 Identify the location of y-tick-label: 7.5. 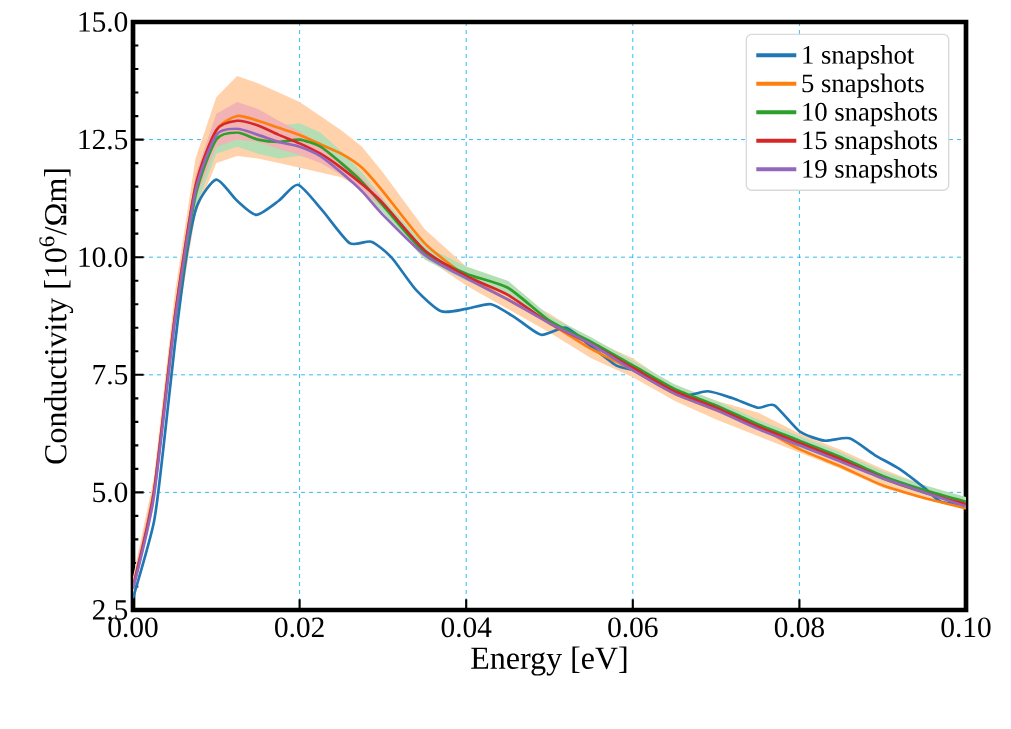
(110, 374).